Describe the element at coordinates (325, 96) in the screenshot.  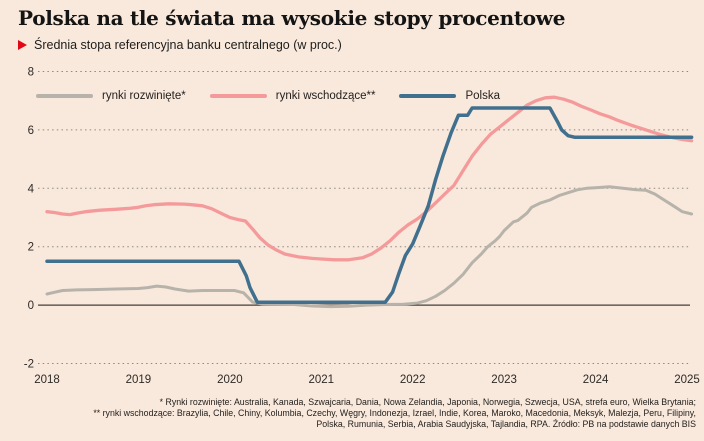
I see `legend-label-emerging-markets: rynki wschodzące**` at that location.